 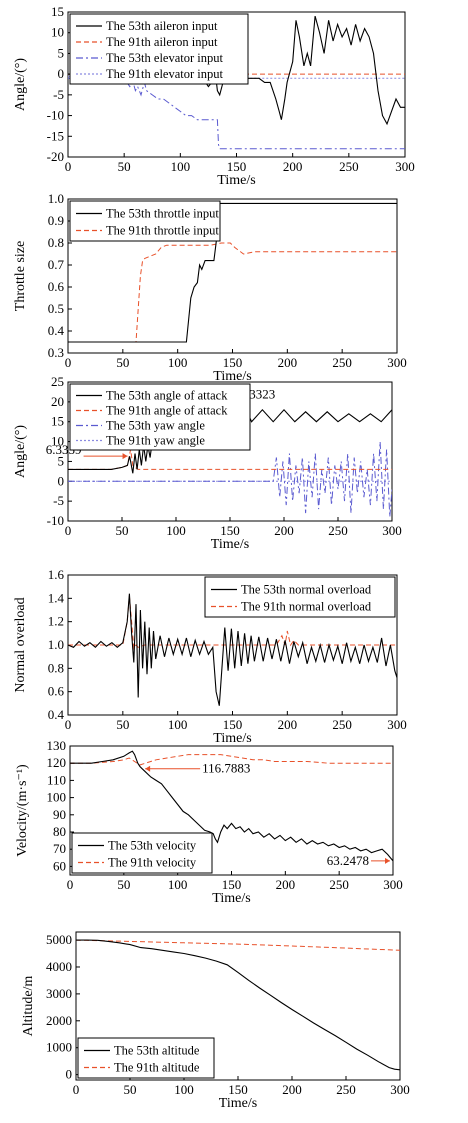 What do you see at coordinates (162, 42) in the screenshot?
I see `panel-1-legend-label-2: The 91th aileron input` at bounding box center [162, 42].